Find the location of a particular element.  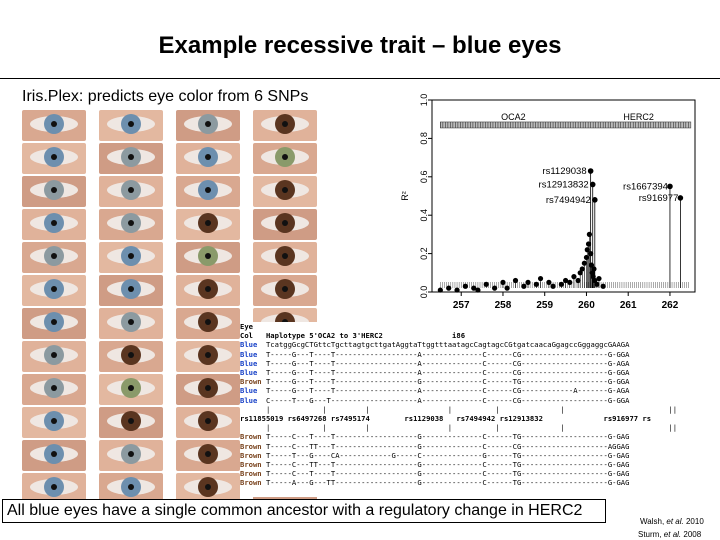

citation-etal: et al. is located at coordinates (672, 534).